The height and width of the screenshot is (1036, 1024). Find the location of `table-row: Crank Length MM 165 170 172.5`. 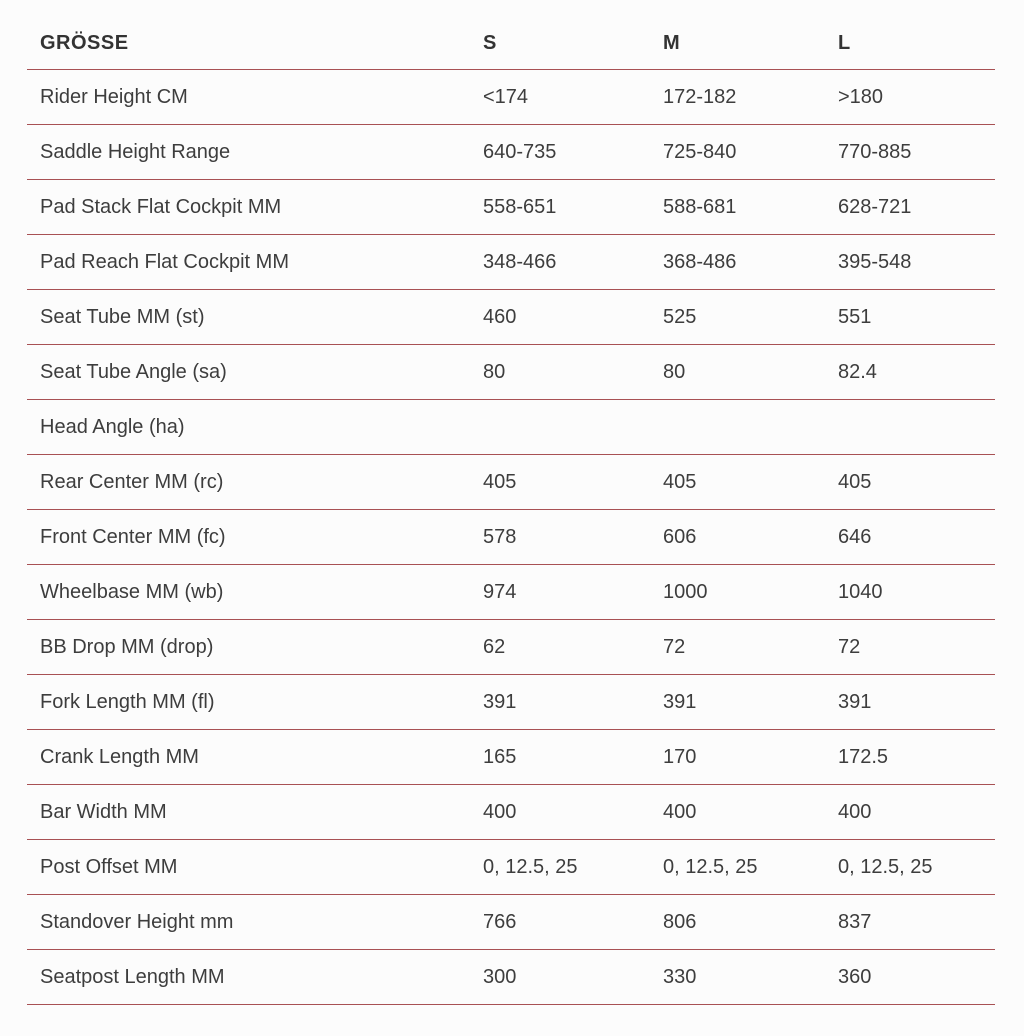

table-row: Crank Length MM 165 170 172.5 is located at coordinates (511, 757).